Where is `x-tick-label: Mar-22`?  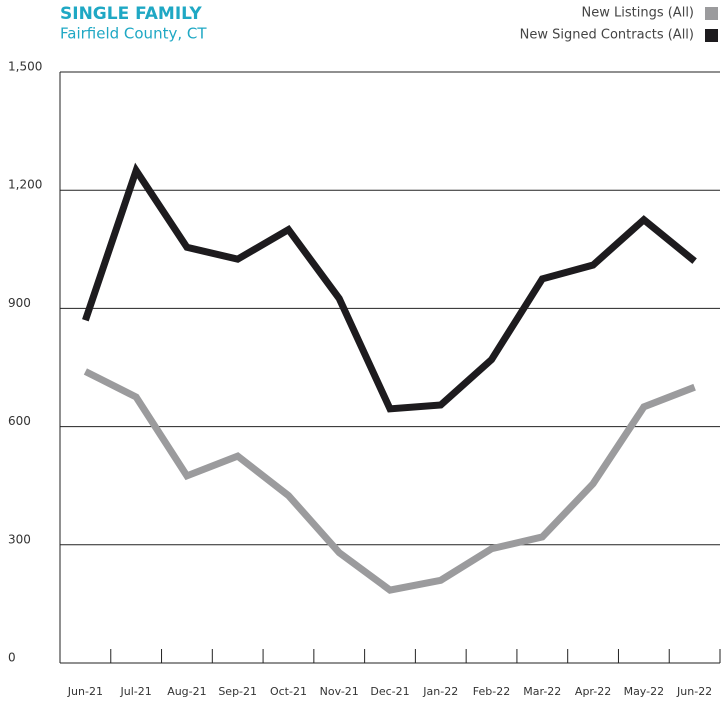 x-tick-label: Mar-22 is located at coordinates (542, 691).